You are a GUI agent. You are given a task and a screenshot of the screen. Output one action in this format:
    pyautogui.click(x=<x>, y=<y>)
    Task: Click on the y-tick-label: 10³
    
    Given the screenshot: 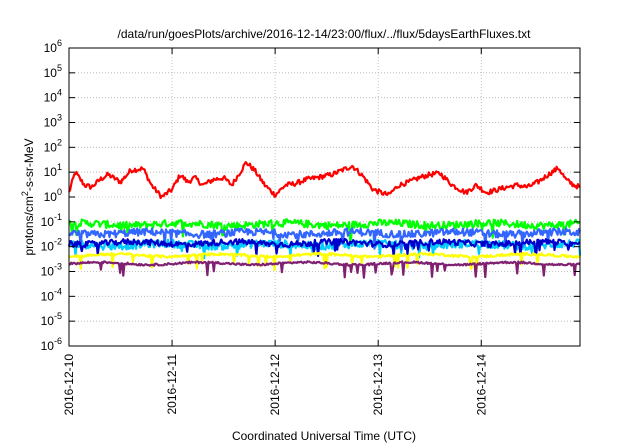 What is the action you would take?
    pyautogui.click(x=53, y=121)
    